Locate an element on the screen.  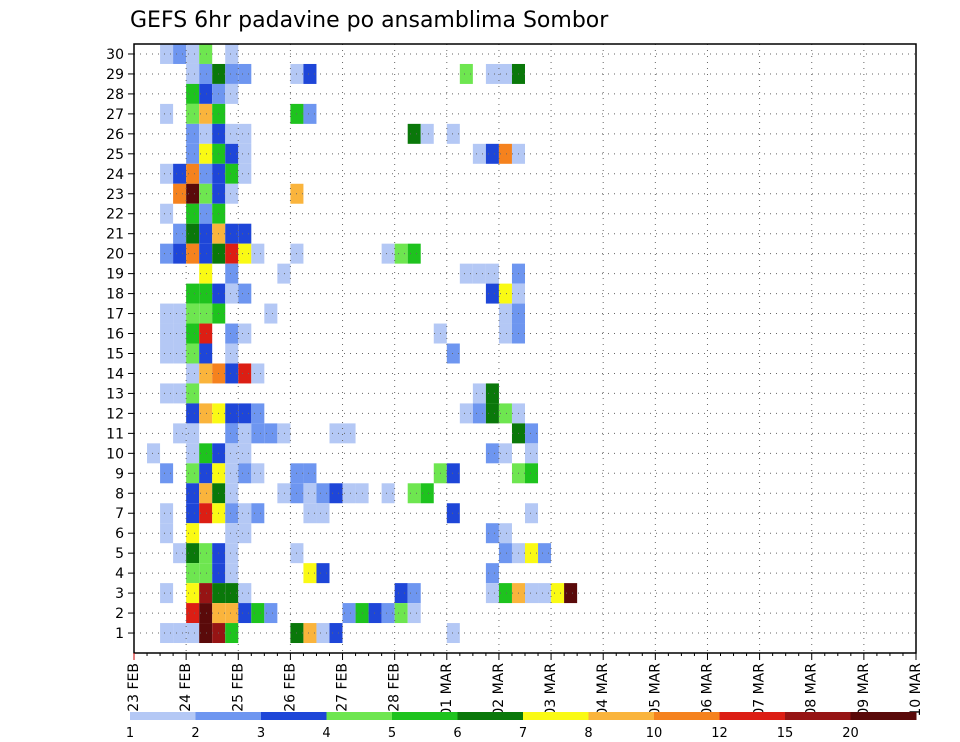
colorbar-label: 8 is located at coordinates (588, 733).